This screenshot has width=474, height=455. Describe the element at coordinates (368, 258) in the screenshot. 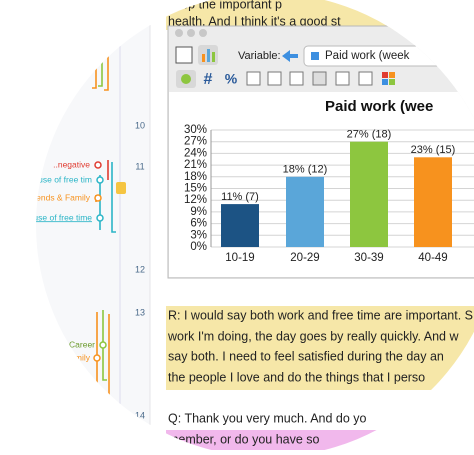

I see `x-tick-label: 30-39` at that location.